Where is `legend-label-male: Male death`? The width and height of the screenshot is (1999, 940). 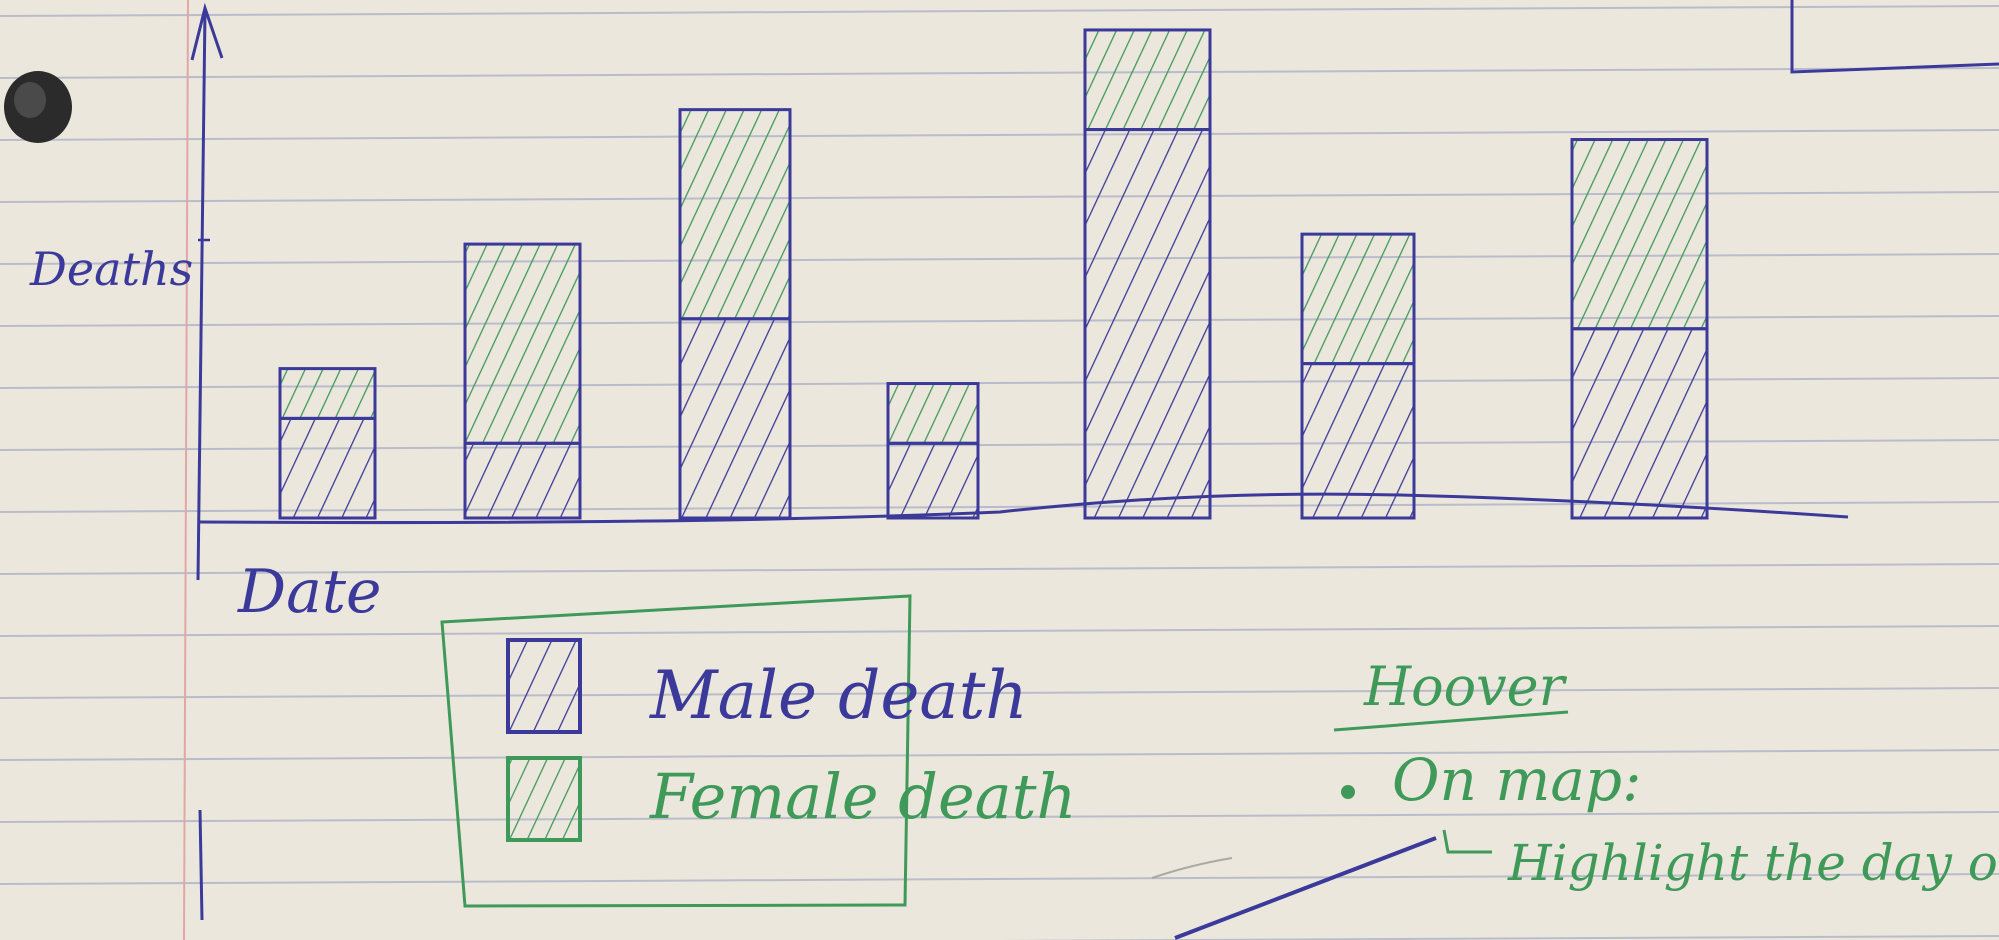
legend-label-male: Male death is located at coordinates (838, 695).